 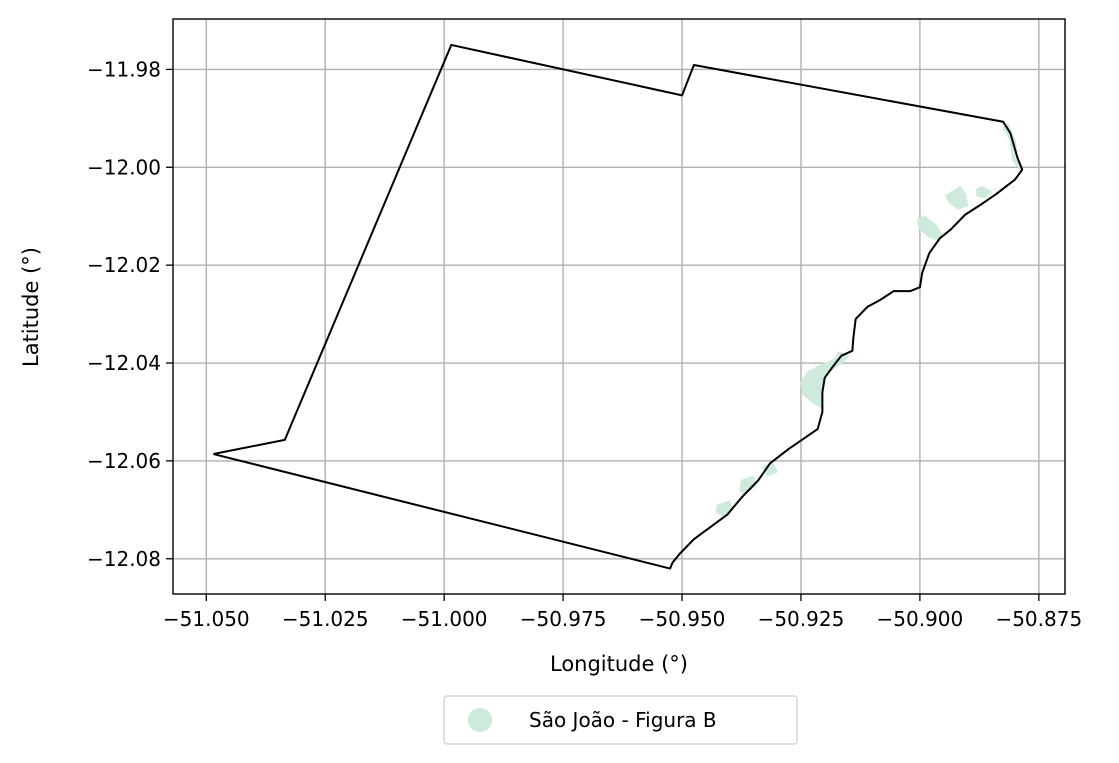 I want to click on y-axis-label: Latitude (°), so click(x=31, y=307).